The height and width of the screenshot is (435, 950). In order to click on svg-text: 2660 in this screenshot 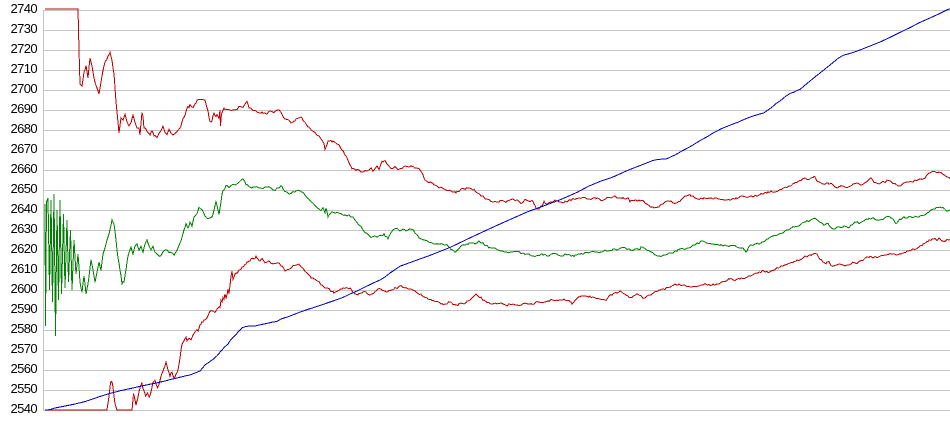, I will do `click(23, 168)`.